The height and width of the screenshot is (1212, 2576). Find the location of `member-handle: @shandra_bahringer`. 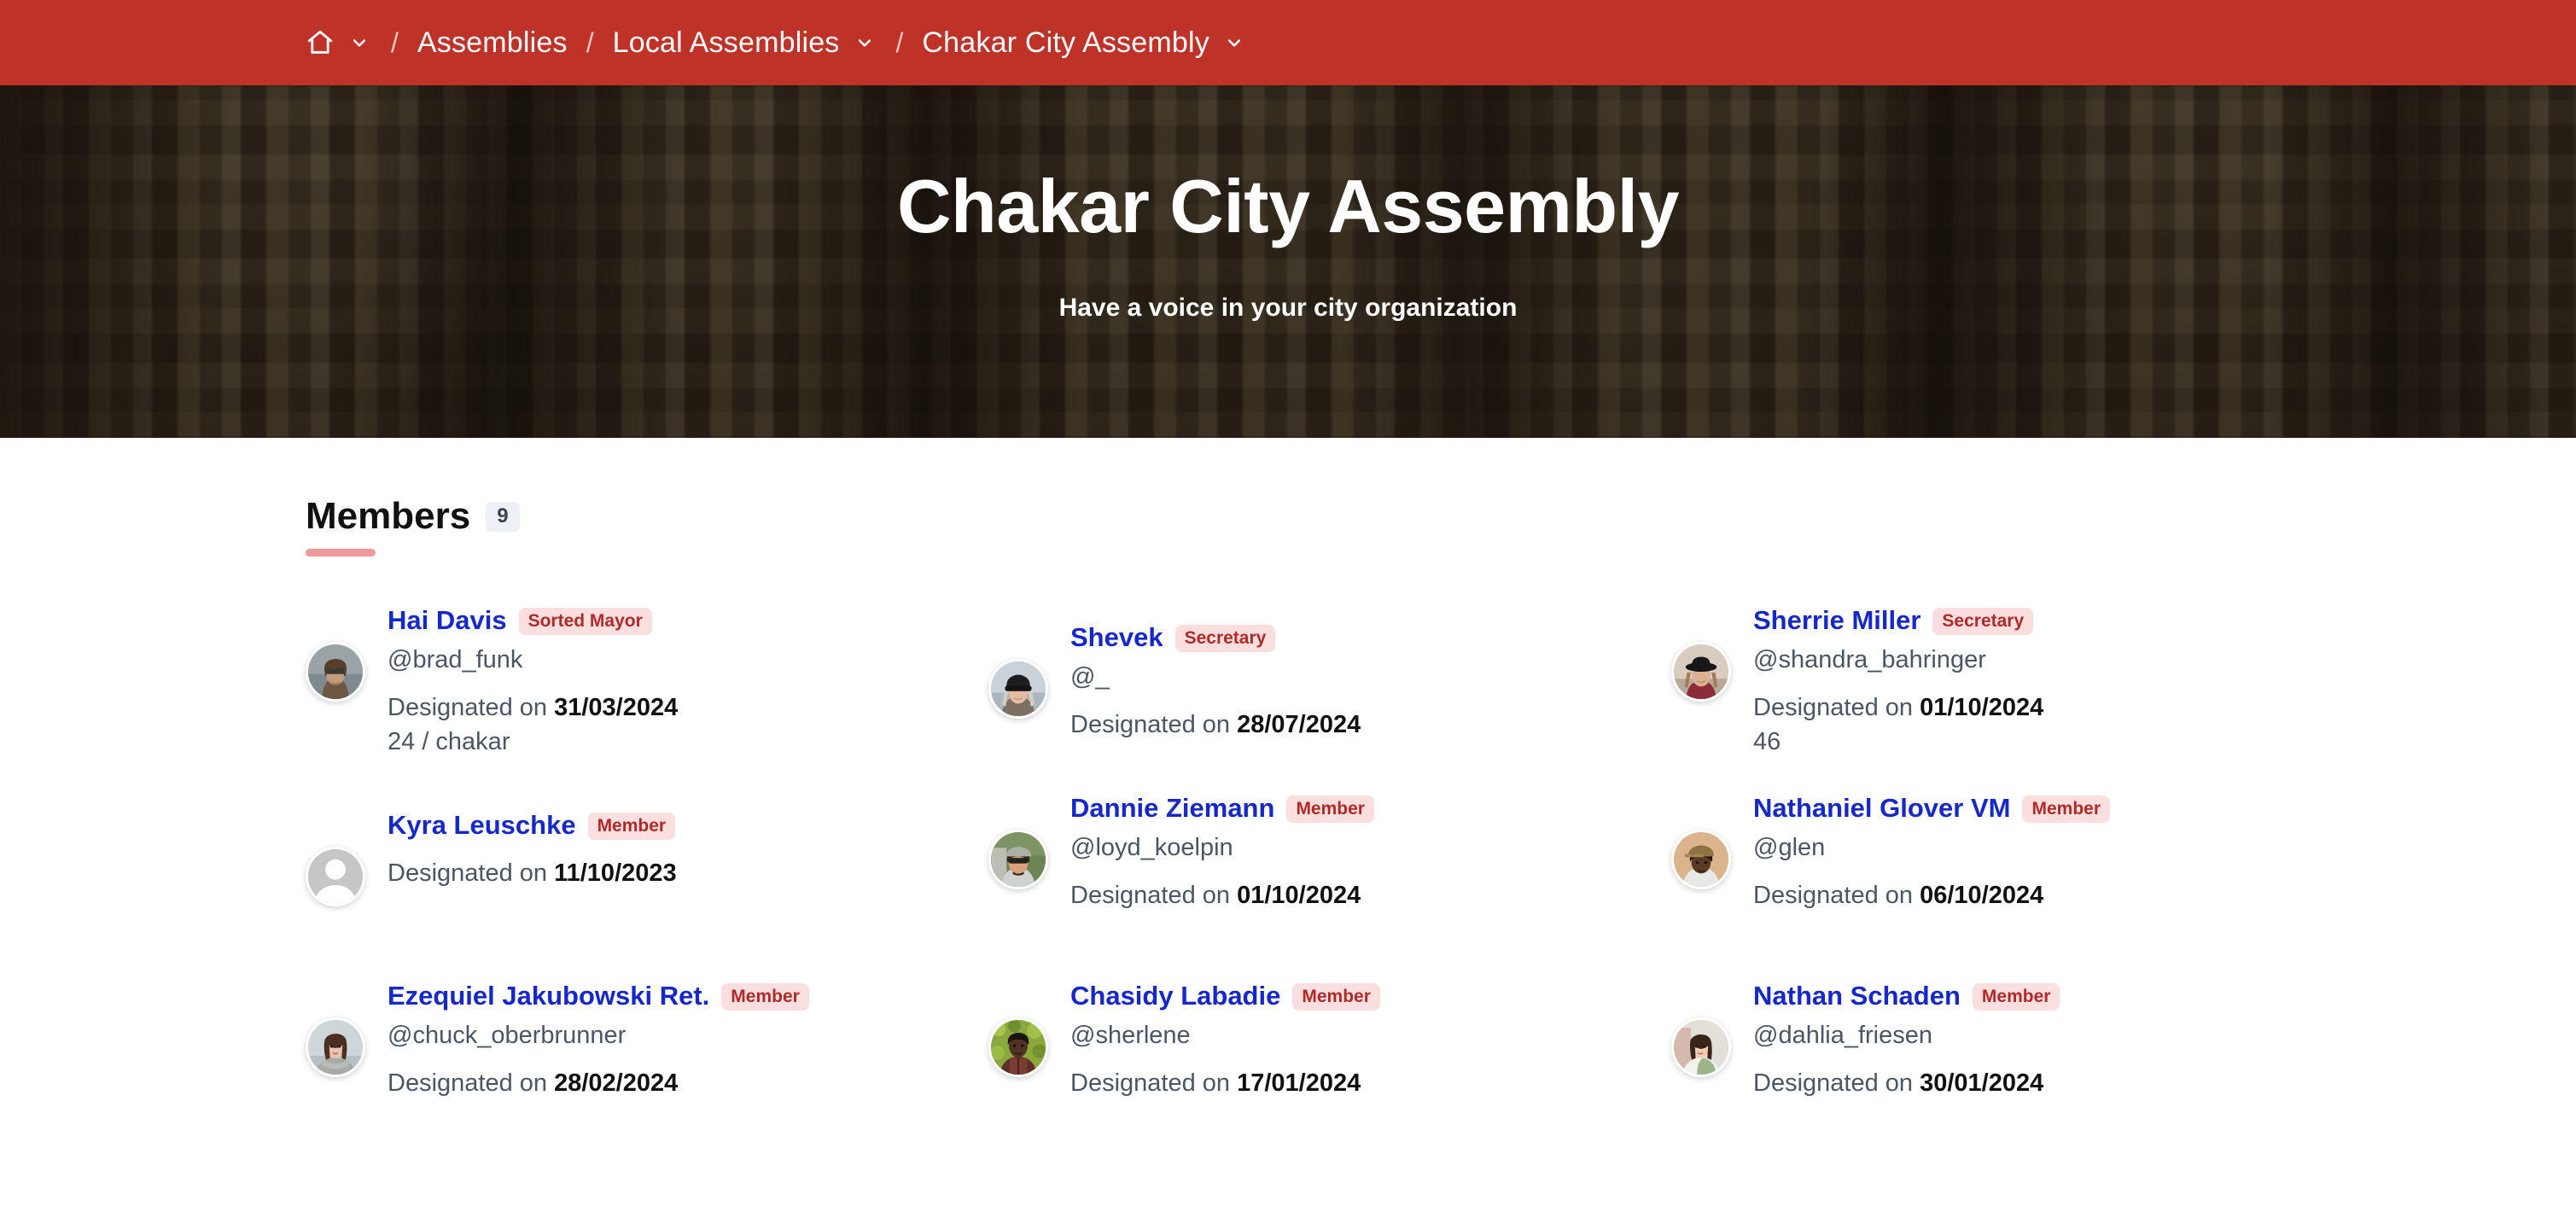

member-handle: @shandra_bahringer is located at coordinates (1869, 660).